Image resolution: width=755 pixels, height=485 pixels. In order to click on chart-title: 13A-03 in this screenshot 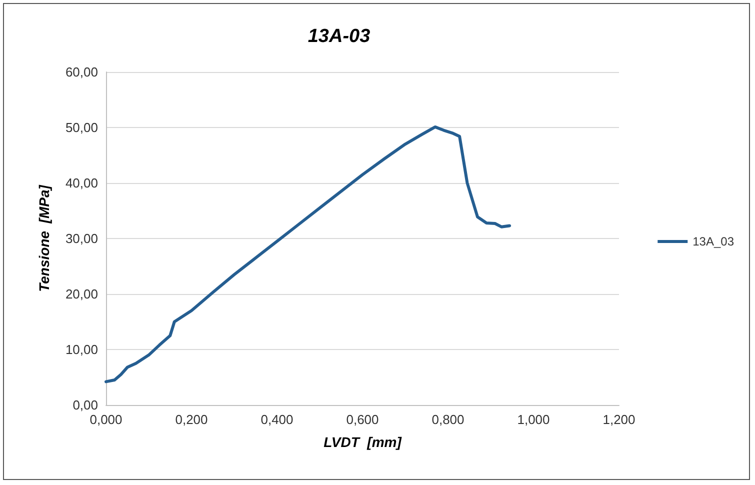, I will do `click(339, 36)`.